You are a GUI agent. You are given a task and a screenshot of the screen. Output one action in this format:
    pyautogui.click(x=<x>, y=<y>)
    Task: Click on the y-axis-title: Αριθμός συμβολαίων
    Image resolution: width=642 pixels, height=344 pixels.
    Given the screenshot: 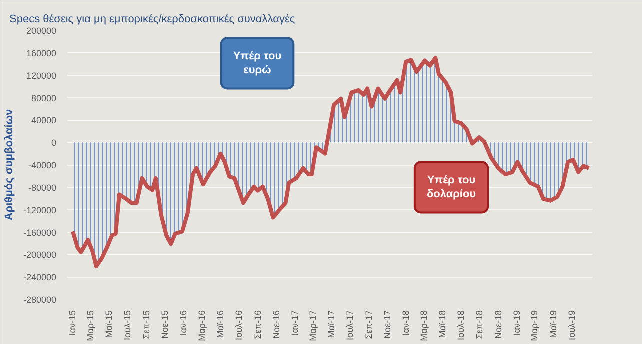 What is the action you would take?
    pyautogui.click(x=9, y=165)
    